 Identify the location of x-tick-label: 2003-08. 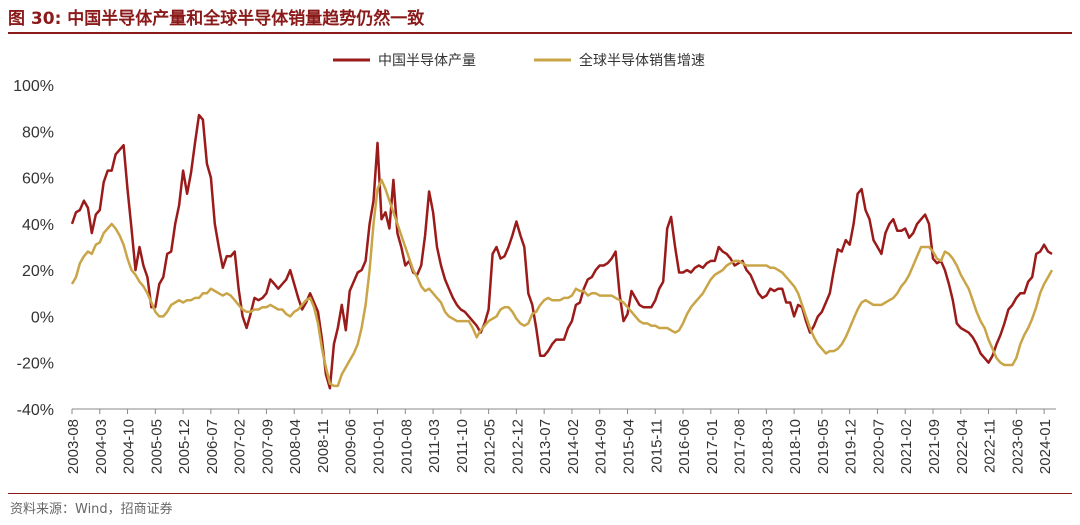
(73, 446).